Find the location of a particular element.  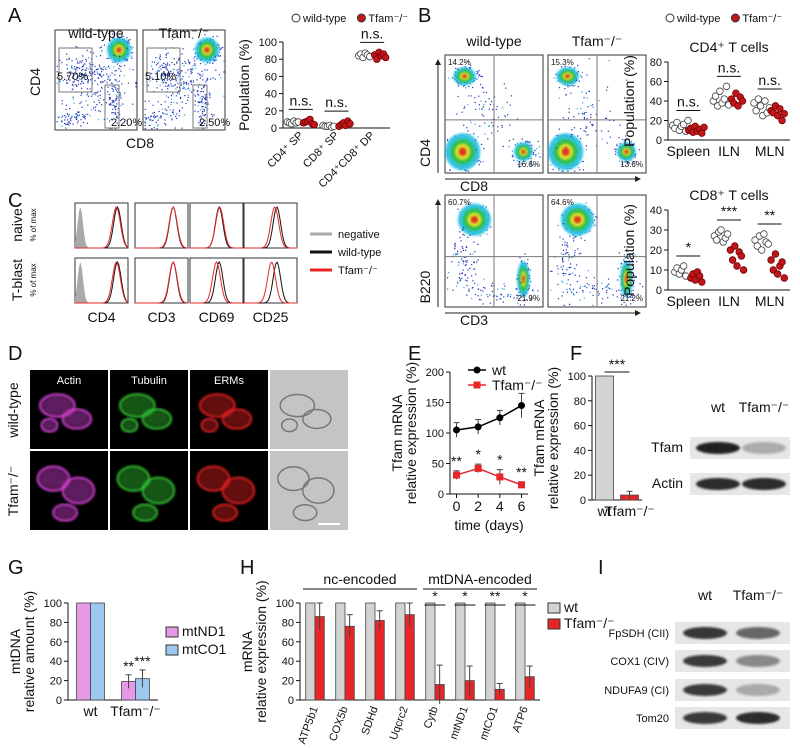

flow-plot is located at coordinates (184, 80).